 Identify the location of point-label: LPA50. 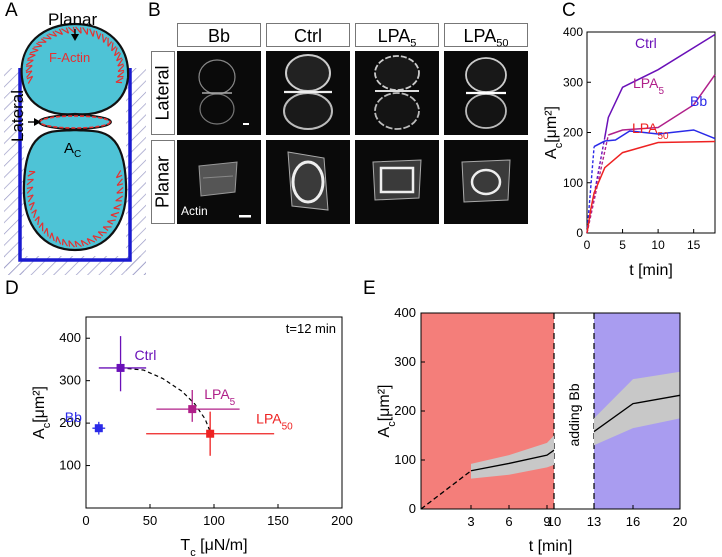
(274, 422).